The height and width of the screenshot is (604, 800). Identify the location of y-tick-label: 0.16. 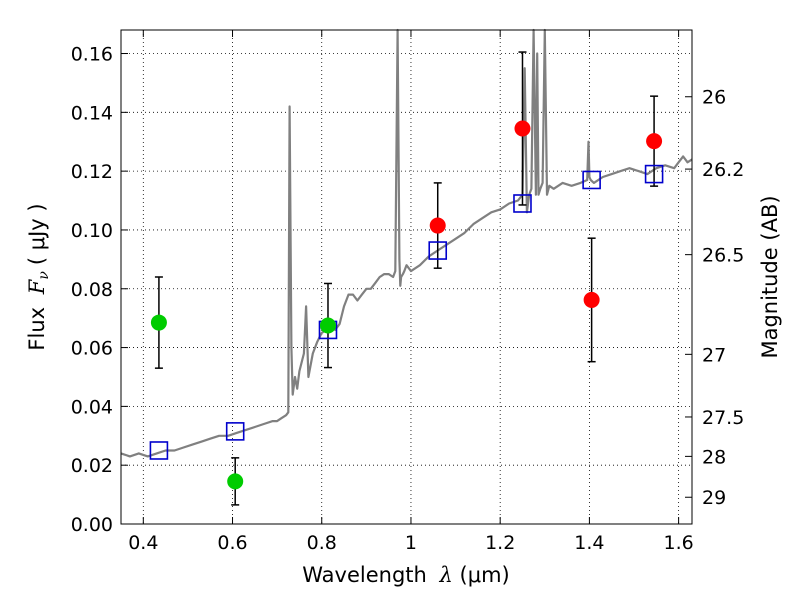
(92, 55).